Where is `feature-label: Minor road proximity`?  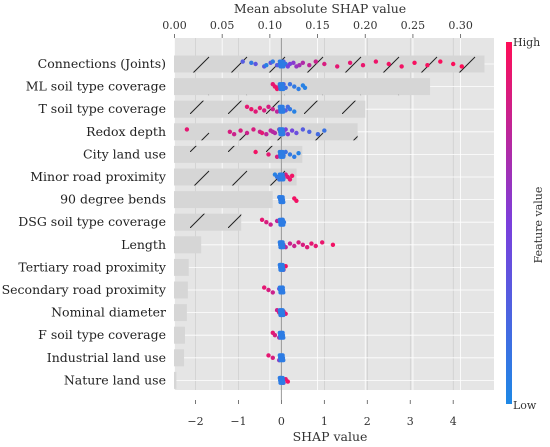 feature-label: Minor road proximity is located at coordinates (98, 176).